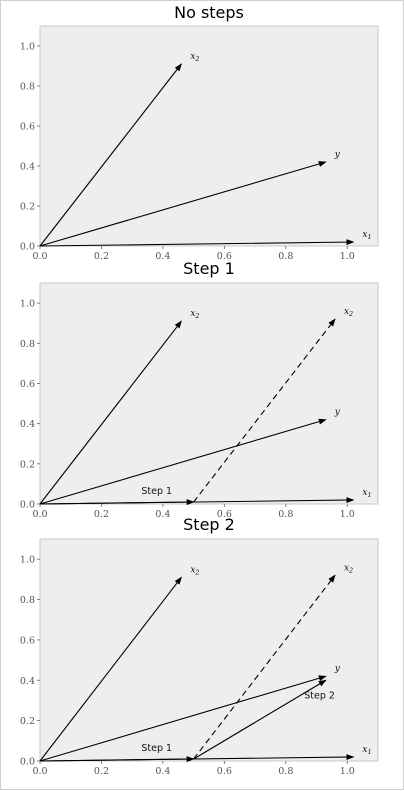  What do you see at coordinates (197, 243) in the screenshot?
I see `vector-x1` at bounding box center [197, 243].